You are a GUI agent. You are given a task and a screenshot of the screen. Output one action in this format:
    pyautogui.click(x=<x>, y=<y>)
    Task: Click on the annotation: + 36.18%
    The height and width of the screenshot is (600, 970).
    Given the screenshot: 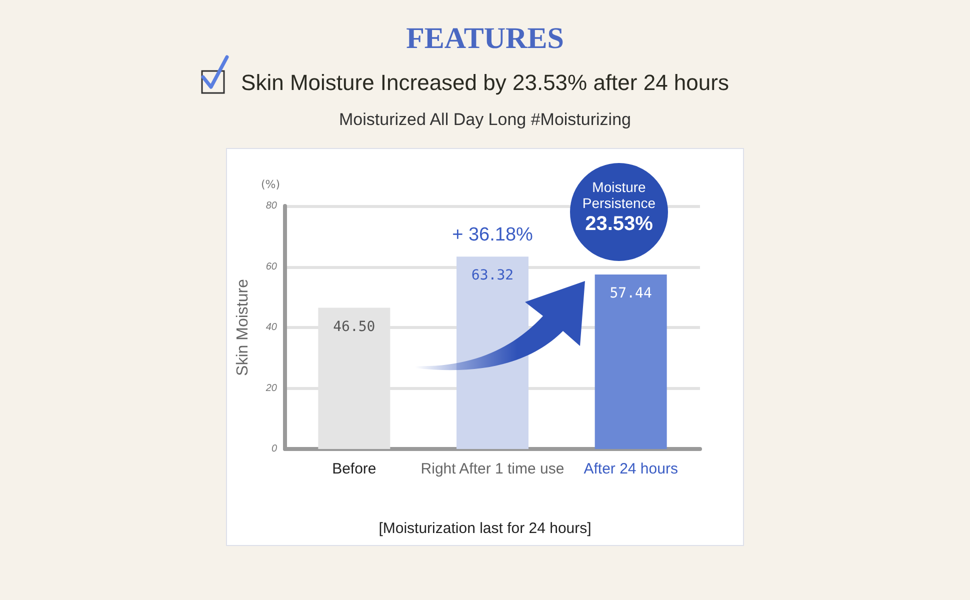 What is the action you would take?
    pyautogui.click(x=493, y=235)
    